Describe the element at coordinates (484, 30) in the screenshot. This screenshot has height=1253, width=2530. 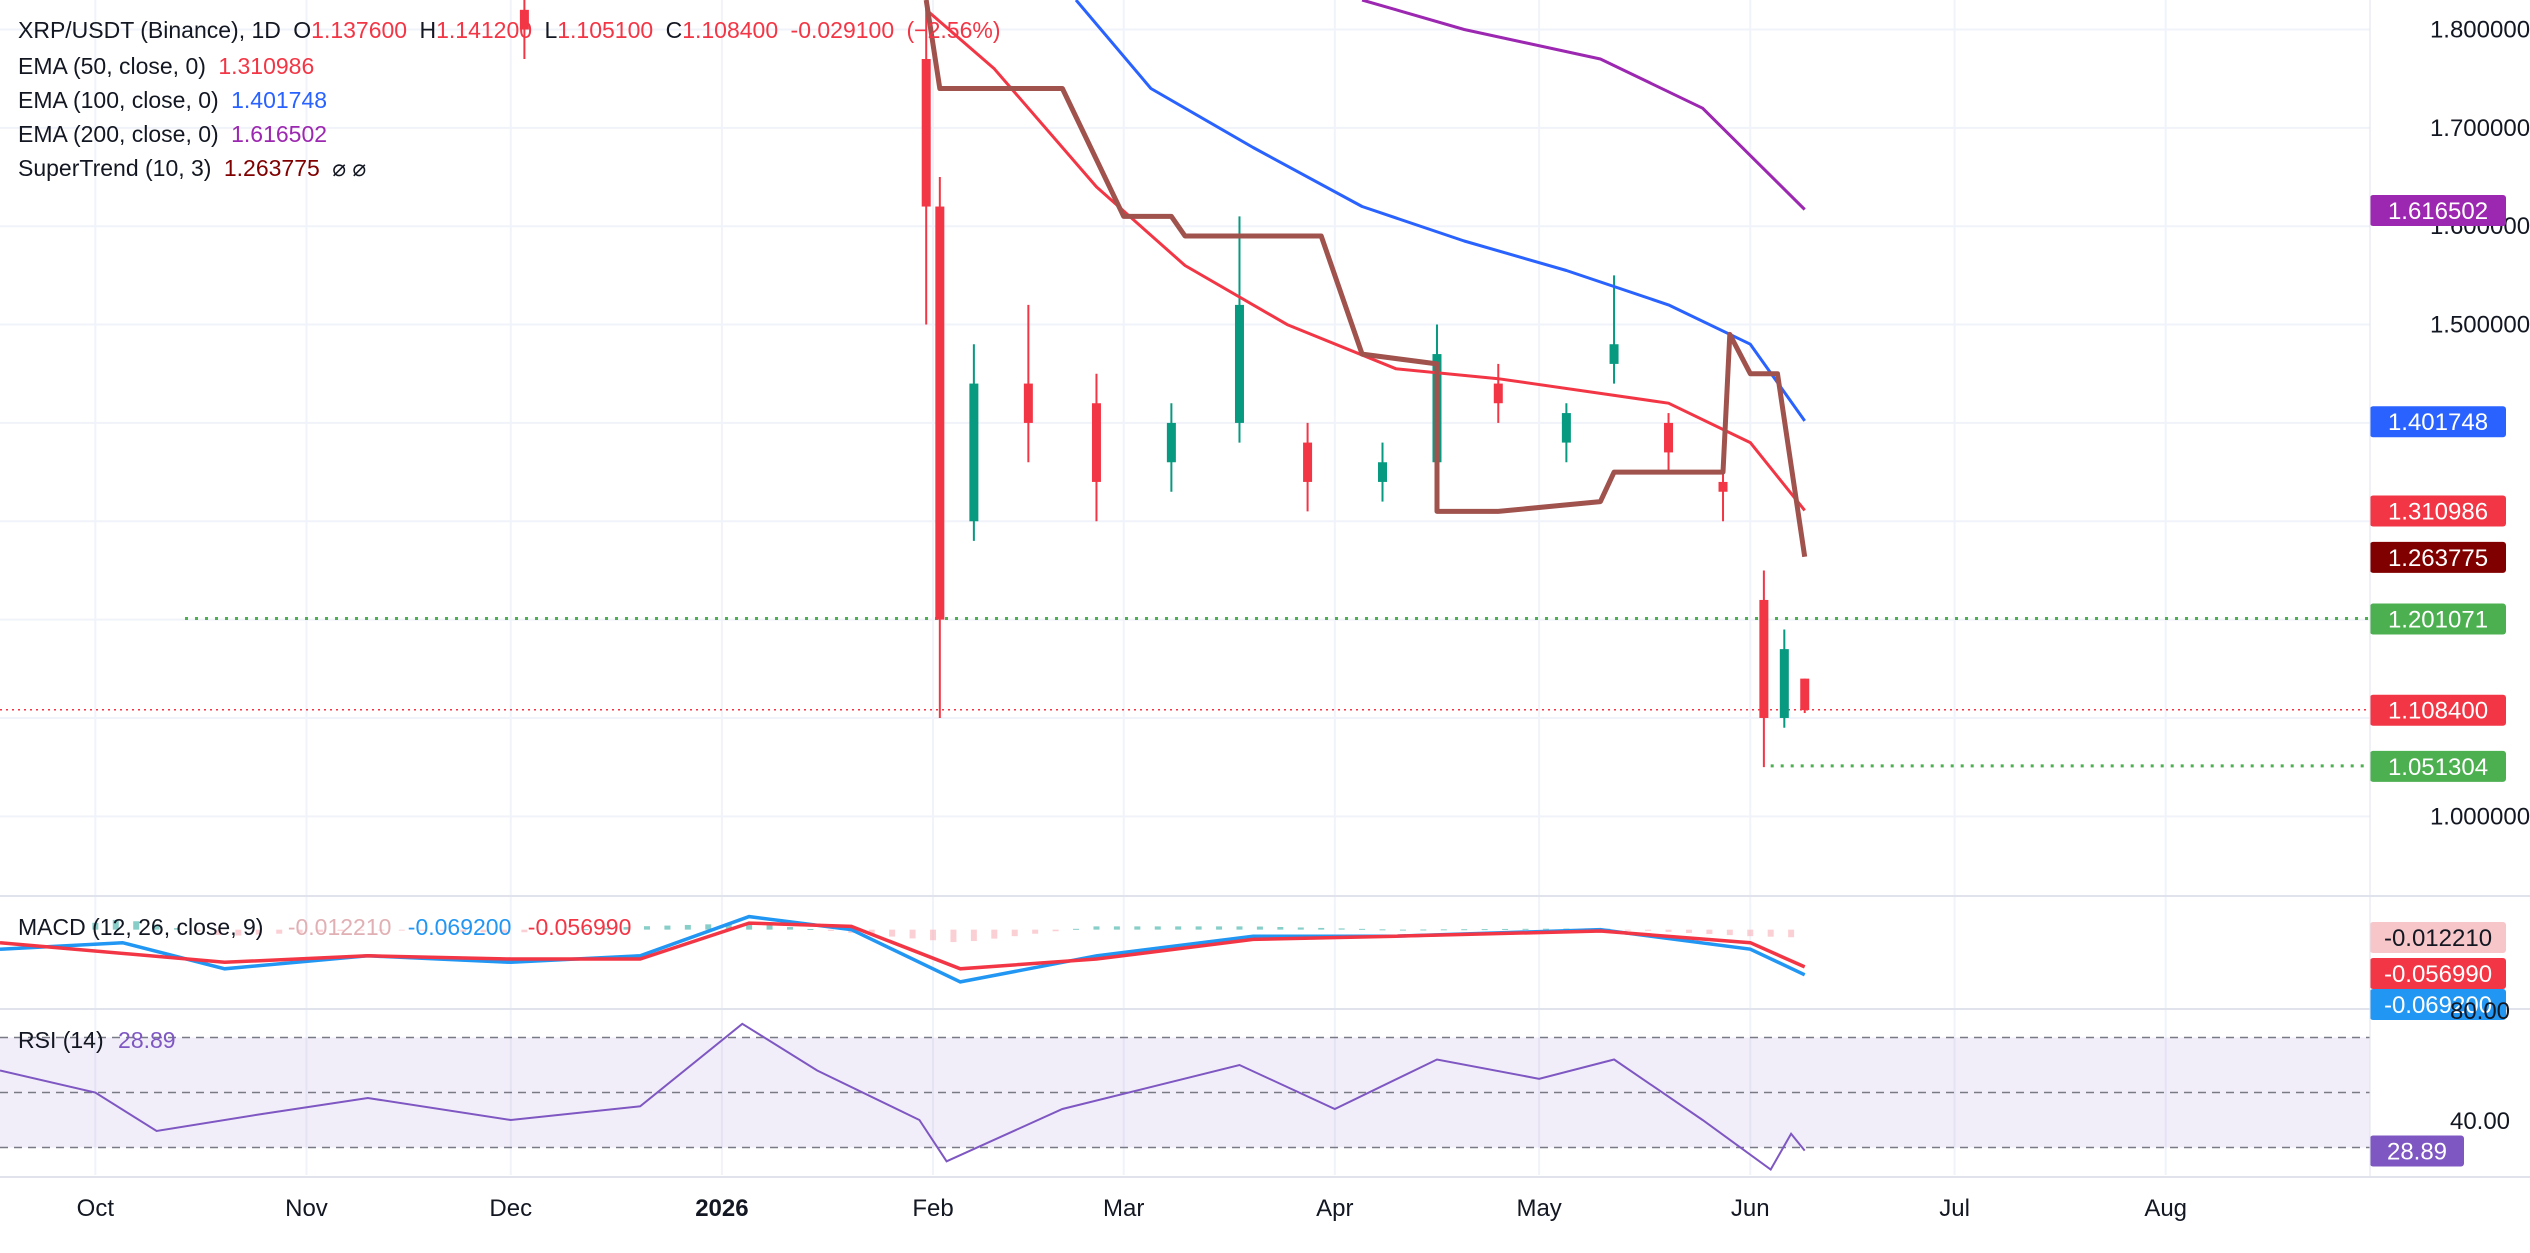
I see `ohlc-high: 1.141200` at that location.